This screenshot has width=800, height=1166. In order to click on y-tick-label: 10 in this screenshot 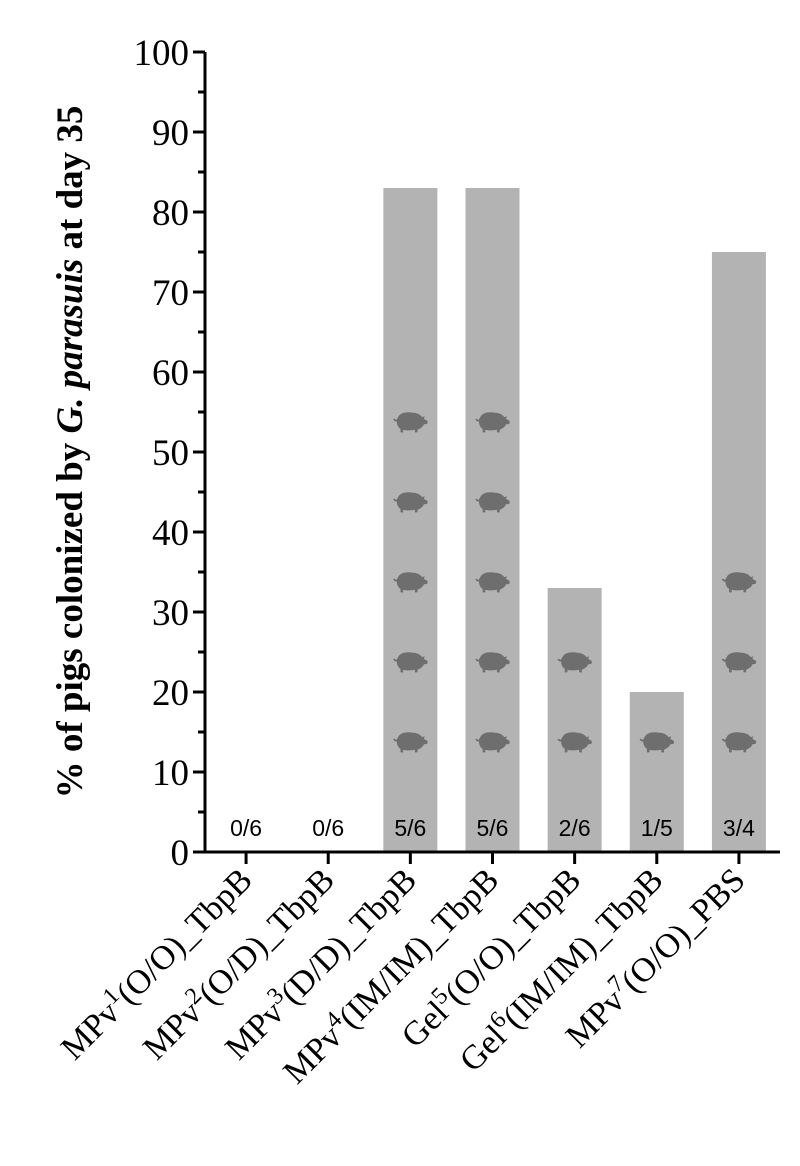, I will do `click(170, 773)`.